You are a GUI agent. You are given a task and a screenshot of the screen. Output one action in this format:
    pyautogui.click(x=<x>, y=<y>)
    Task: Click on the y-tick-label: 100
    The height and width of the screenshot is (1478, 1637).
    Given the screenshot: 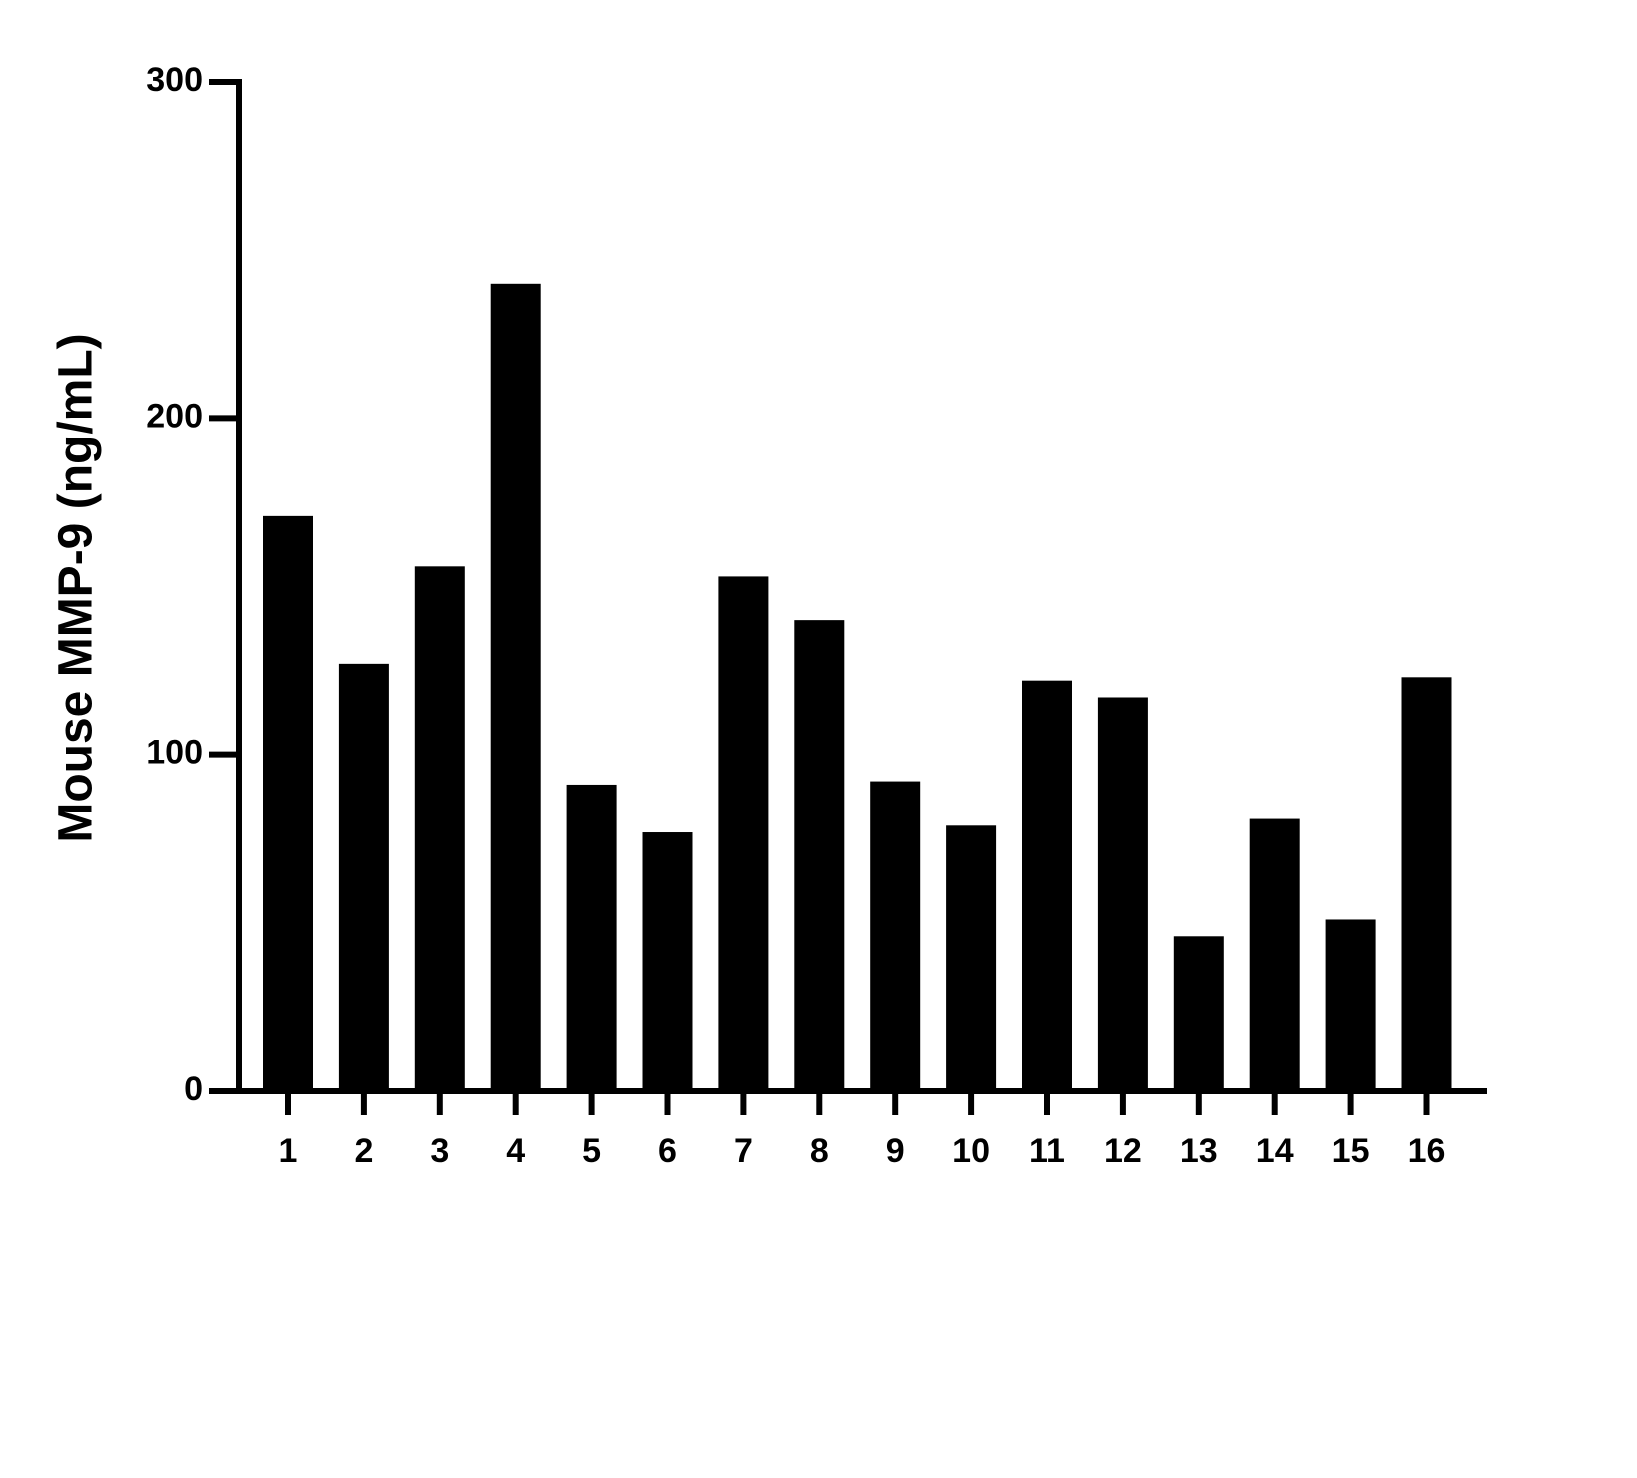 What is the action you would take?
    pyautogui.click(x=174, y=753)
    